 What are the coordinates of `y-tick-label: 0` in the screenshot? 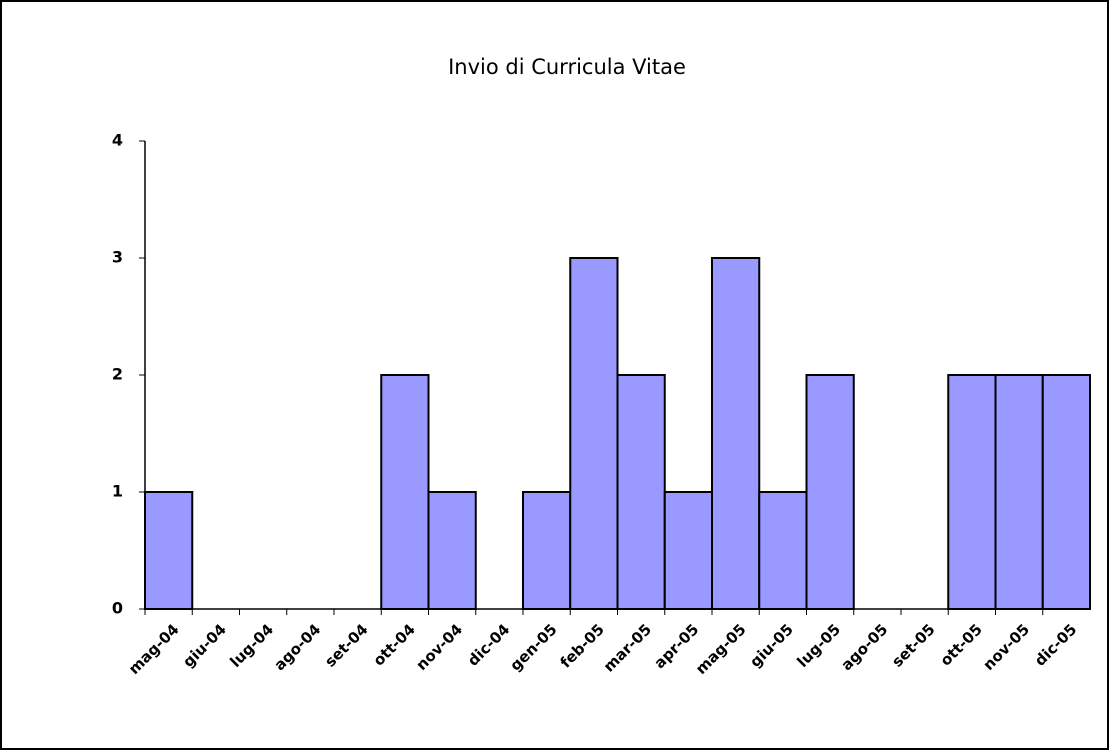 It's located at (117, 608).